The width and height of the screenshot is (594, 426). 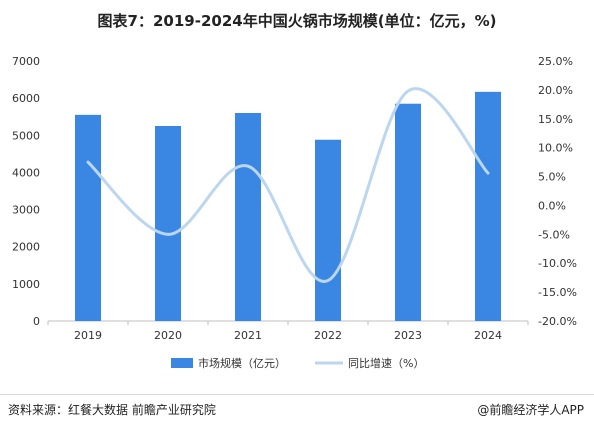 I want to click on y-left-tick-label: 3000, so click(x=26, y=210).